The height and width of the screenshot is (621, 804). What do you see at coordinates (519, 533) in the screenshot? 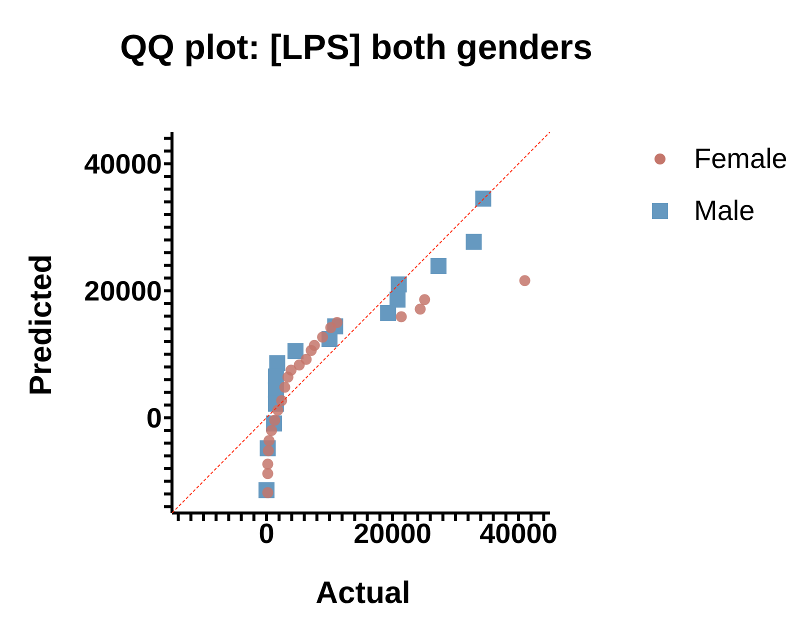
I see `x-tick-label: 40000` at bounding box center [519, 533].